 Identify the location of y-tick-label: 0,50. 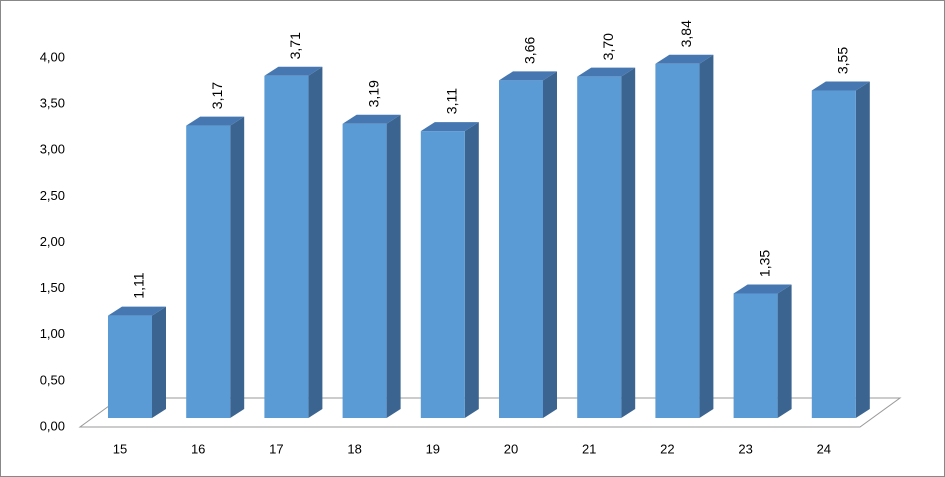
(52, 379).